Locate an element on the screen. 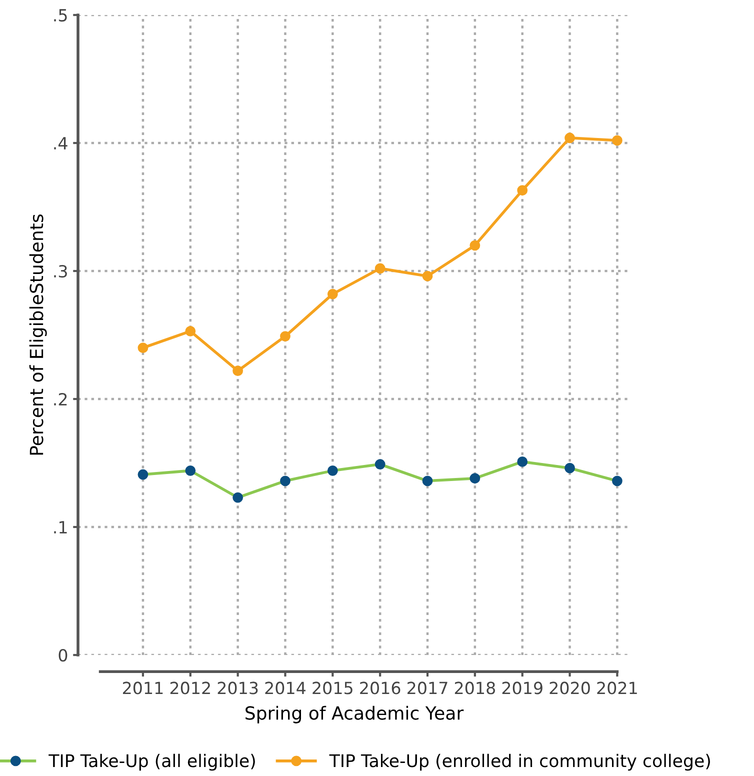 Image resolution: width=754 pixels, height=776 pixels. legend-label: TIP Take-Up (enrolled in community college) is located at coordinates (519, 762).